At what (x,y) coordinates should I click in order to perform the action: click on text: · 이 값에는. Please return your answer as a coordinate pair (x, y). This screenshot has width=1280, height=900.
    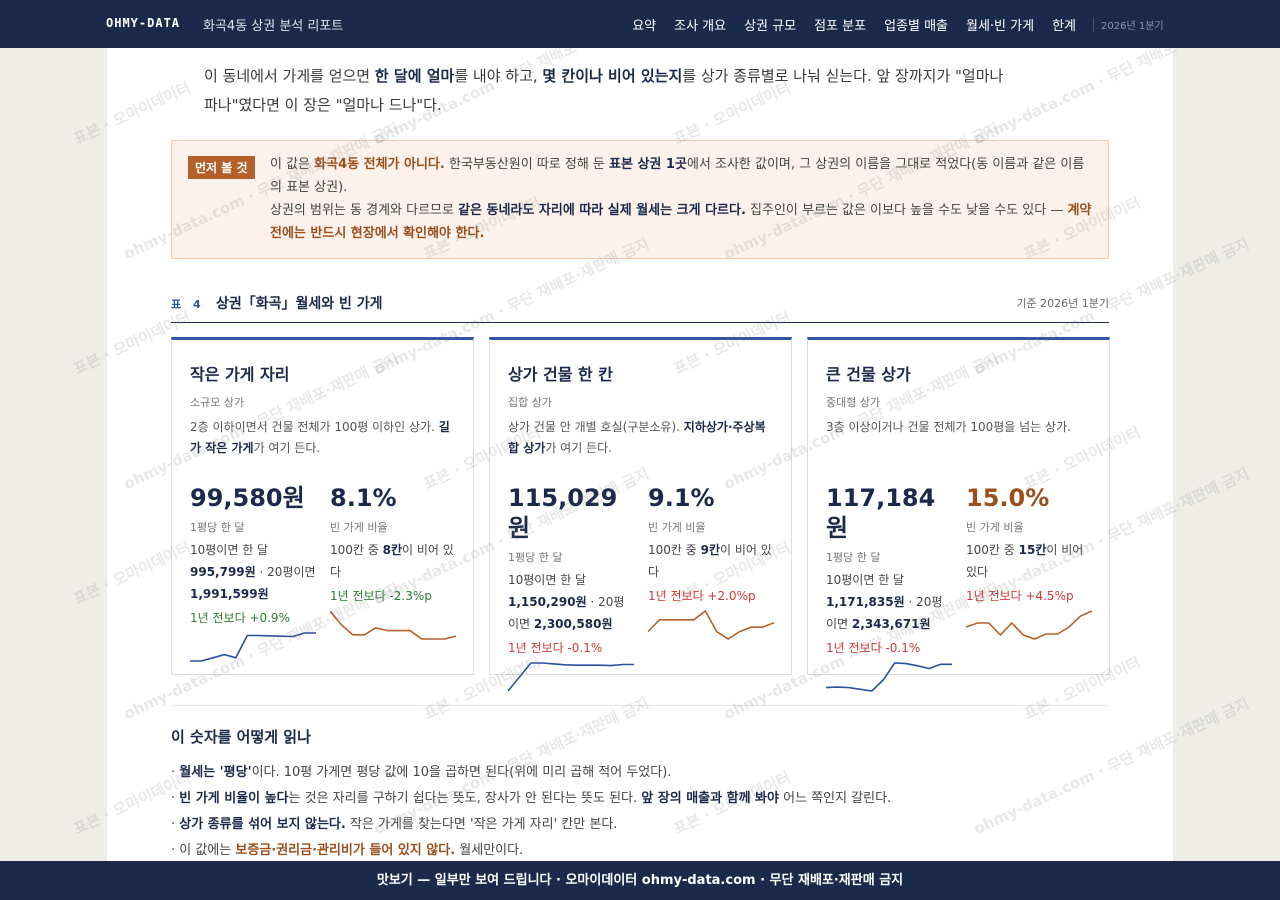
    Looking at the image, I should click on (203, 850).